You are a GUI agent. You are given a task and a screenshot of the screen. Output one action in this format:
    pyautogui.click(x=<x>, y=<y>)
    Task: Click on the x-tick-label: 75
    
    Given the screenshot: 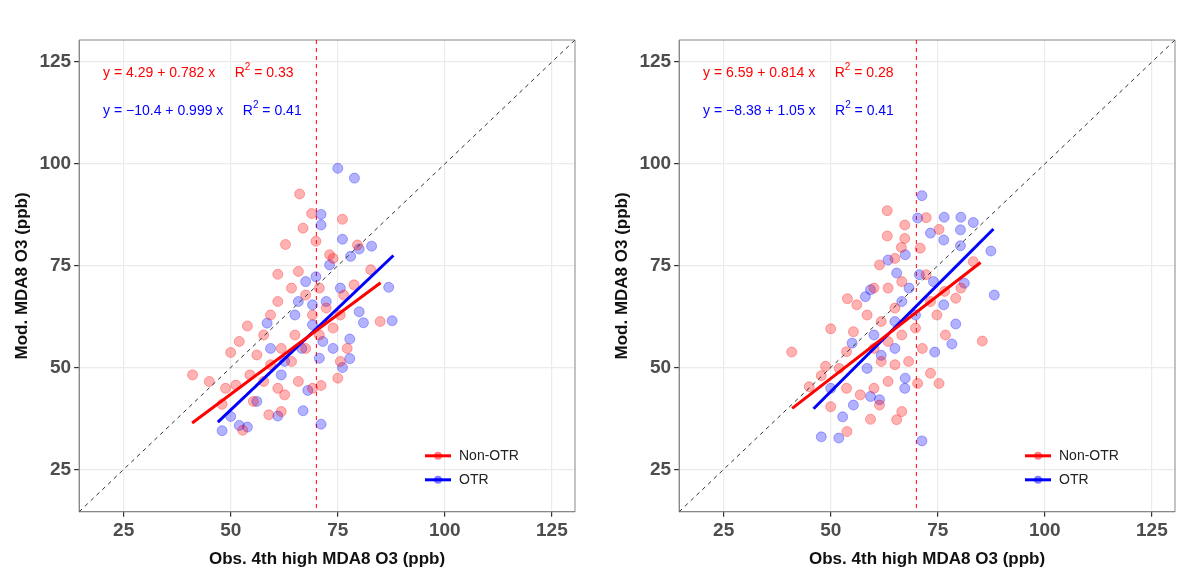 What is the action you would take?
    pyautogui.click(x=338, y=530)
    